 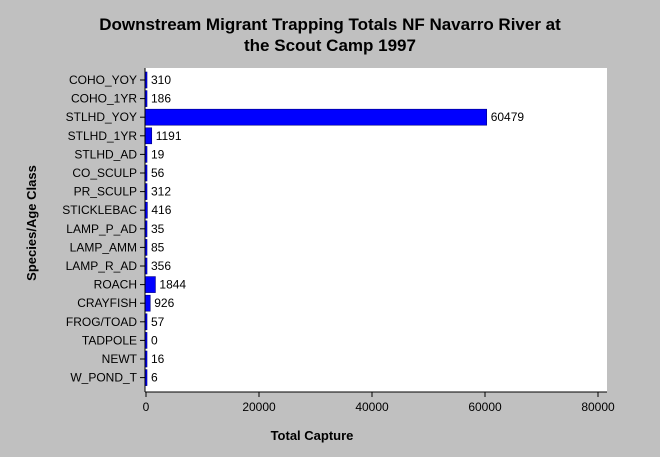 I want to click on category-label-5: CO_SCULP, so click(x=104, y=173).